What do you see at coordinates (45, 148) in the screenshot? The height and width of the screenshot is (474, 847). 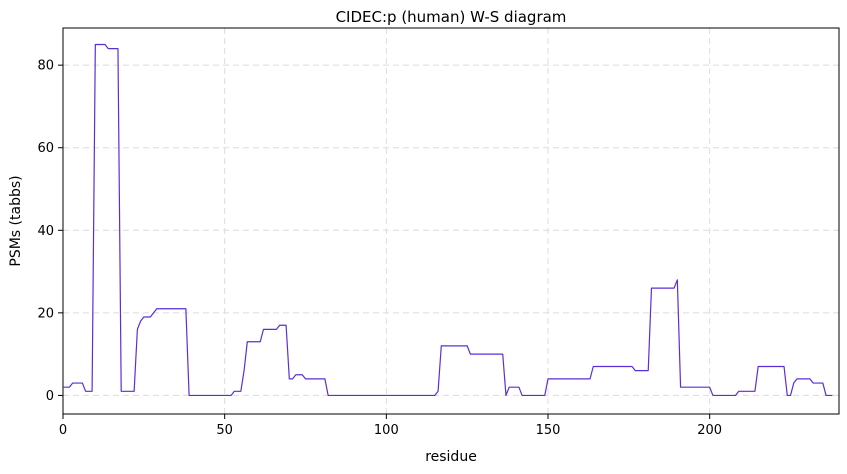 I see `y-tick-label: 60` at bounding box center [45, 148].